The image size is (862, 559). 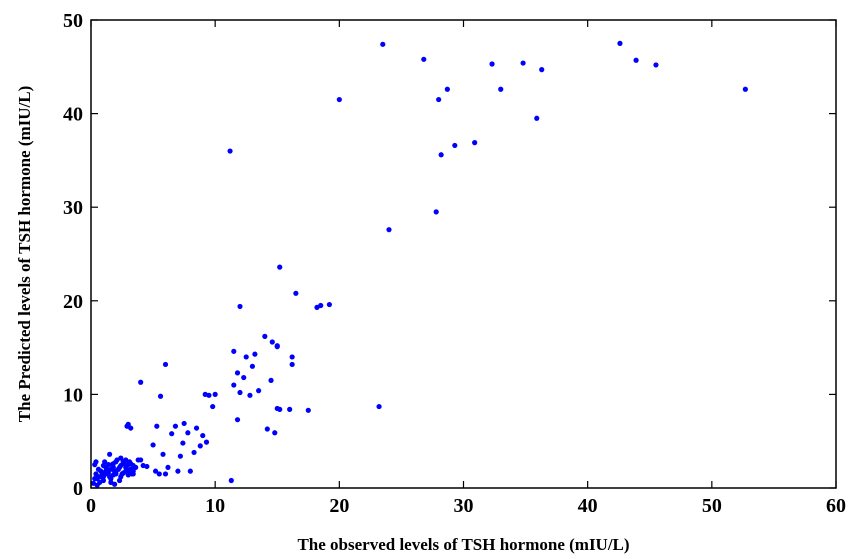 What do you see at coordinates (588, 506) in the screenshot?
I see `x-tick-label: 40` at bounding box center [588, 506].